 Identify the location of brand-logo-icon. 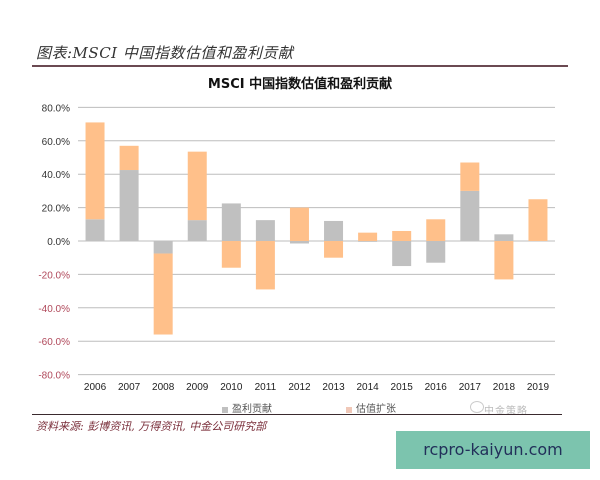
(477, 407).